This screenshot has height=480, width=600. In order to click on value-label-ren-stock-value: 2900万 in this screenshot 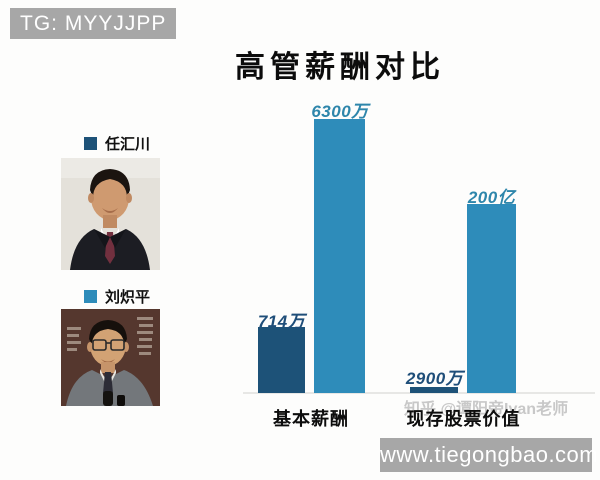, I will do `click(434, 378)`.